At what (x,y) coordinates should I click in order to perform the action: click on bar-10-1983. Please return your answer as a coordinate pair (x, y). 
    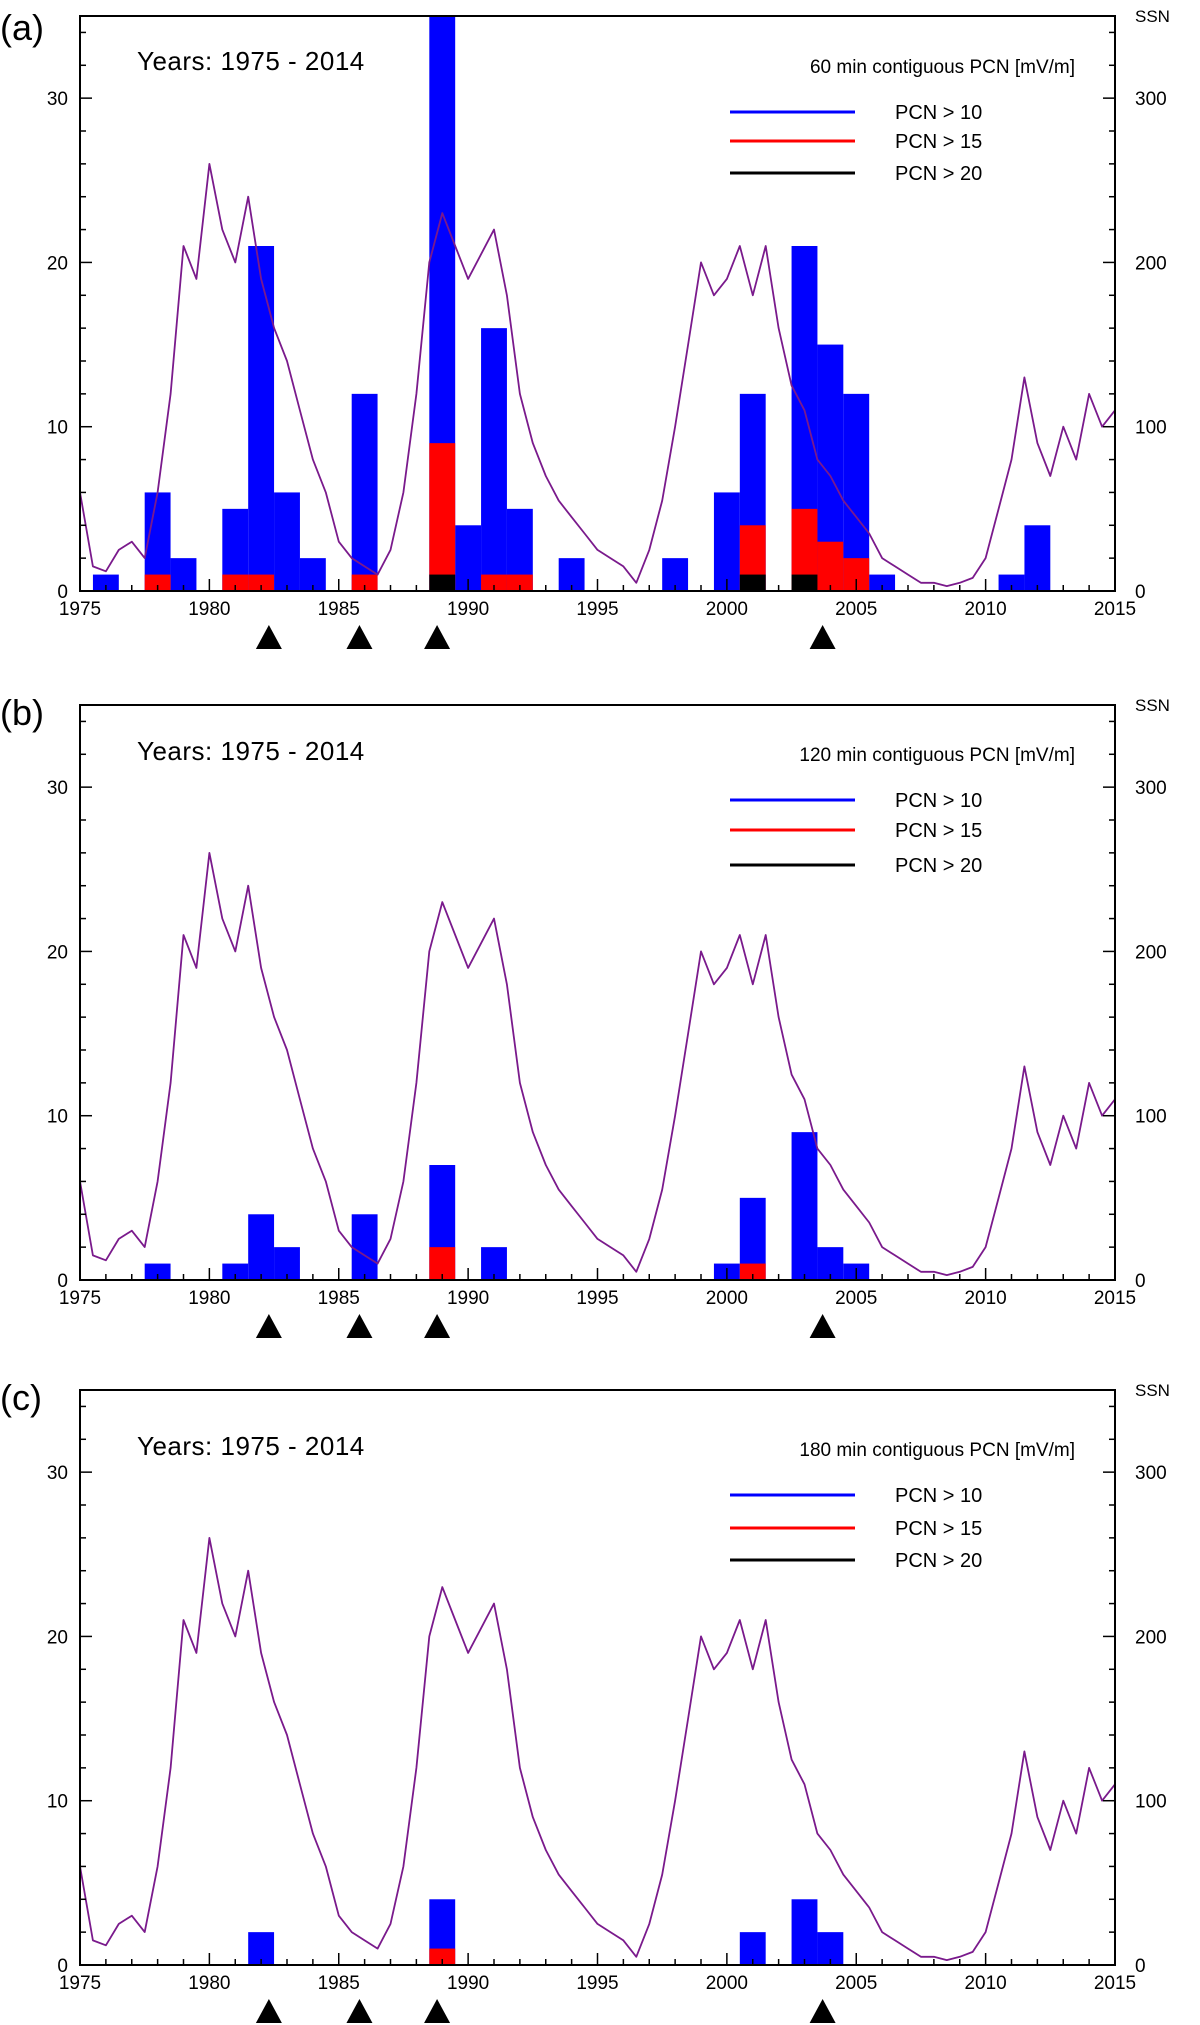
    Looking at the image, I should click on (287, 541).